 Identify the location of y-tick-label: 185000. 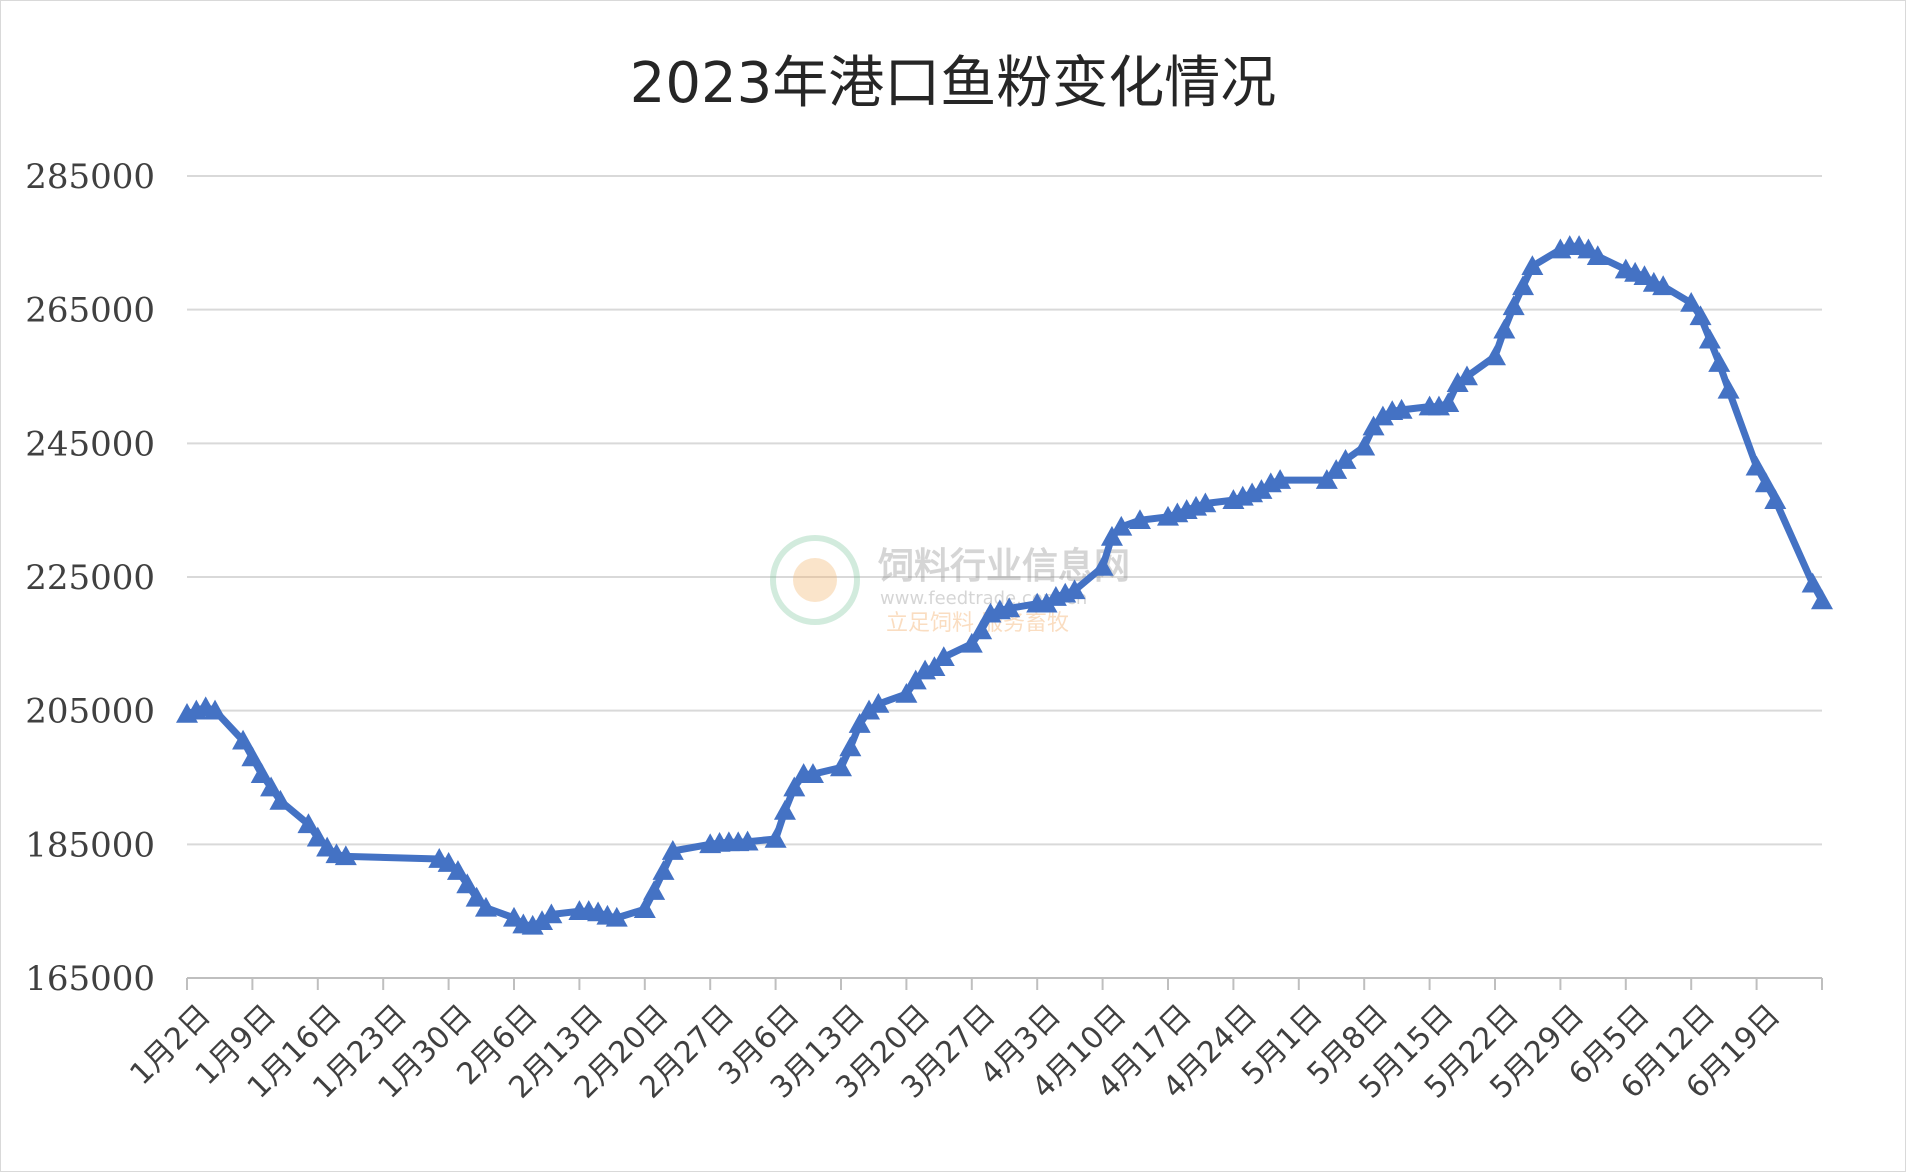
(90, 845).